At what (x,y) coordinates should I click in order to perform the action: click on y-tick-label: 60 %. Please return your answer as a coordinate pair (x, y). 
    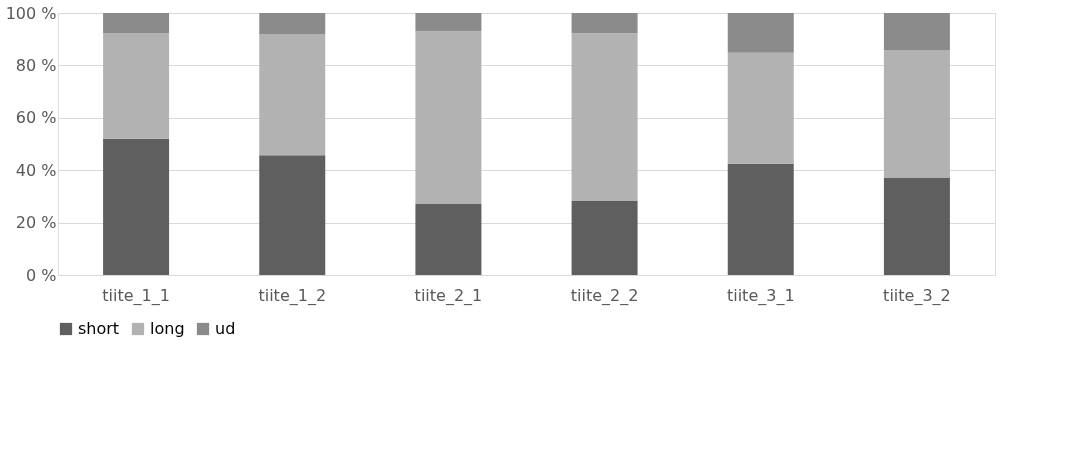
    Looking at the image, I should click on (36, 118).